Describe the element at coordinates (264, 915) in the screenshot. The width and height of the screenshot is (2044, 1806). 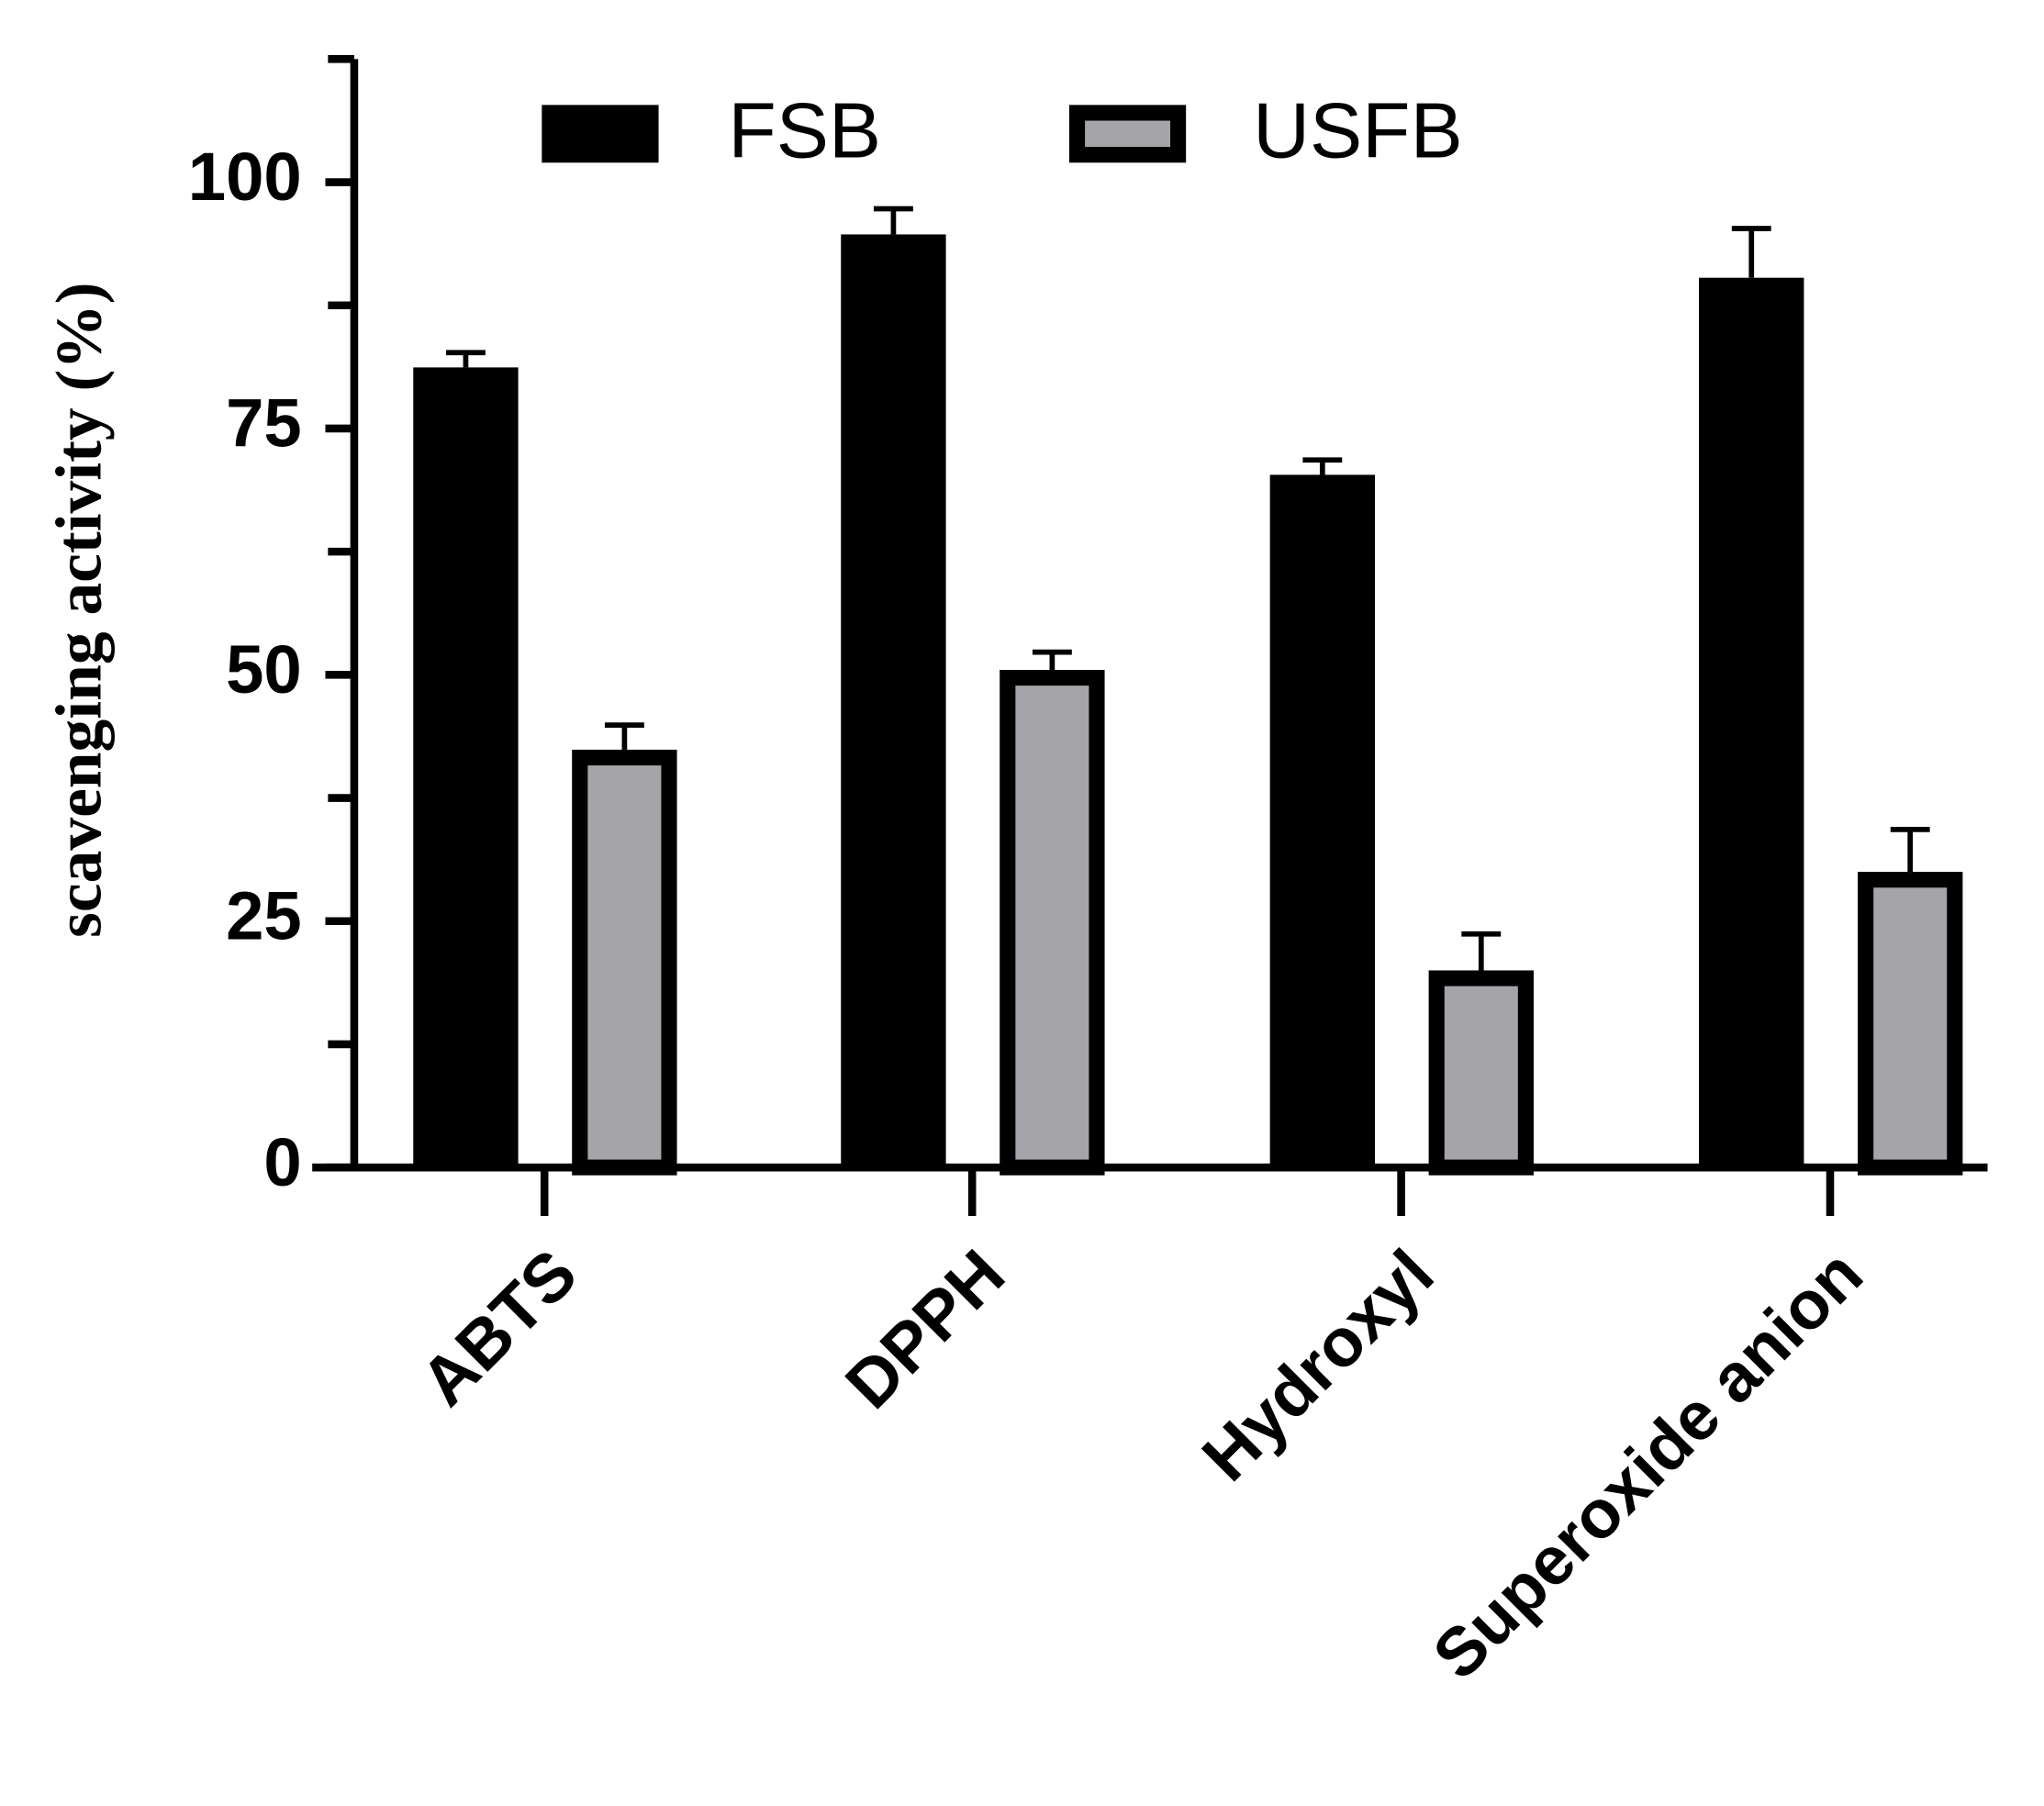
I see `y-tick-label: 25` at that location.